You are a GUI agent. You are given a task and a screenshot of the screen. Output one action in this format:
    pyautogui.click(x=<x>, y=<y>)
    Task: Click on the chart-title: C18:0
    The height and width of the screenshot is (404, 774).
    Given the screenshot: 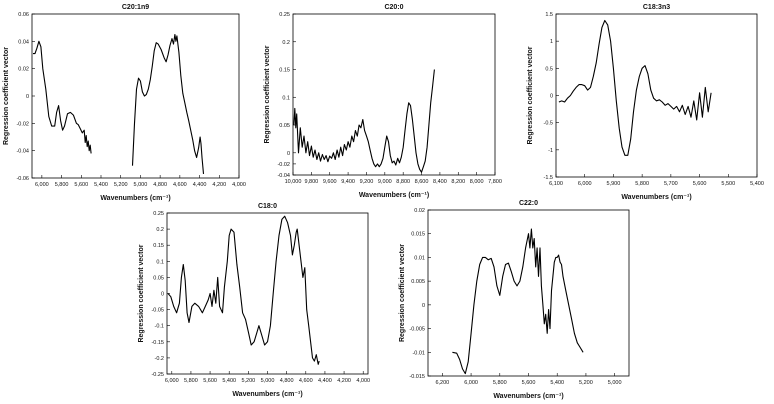 What is the action you would take?
    pyautogui.click(x=267, y=206)
    